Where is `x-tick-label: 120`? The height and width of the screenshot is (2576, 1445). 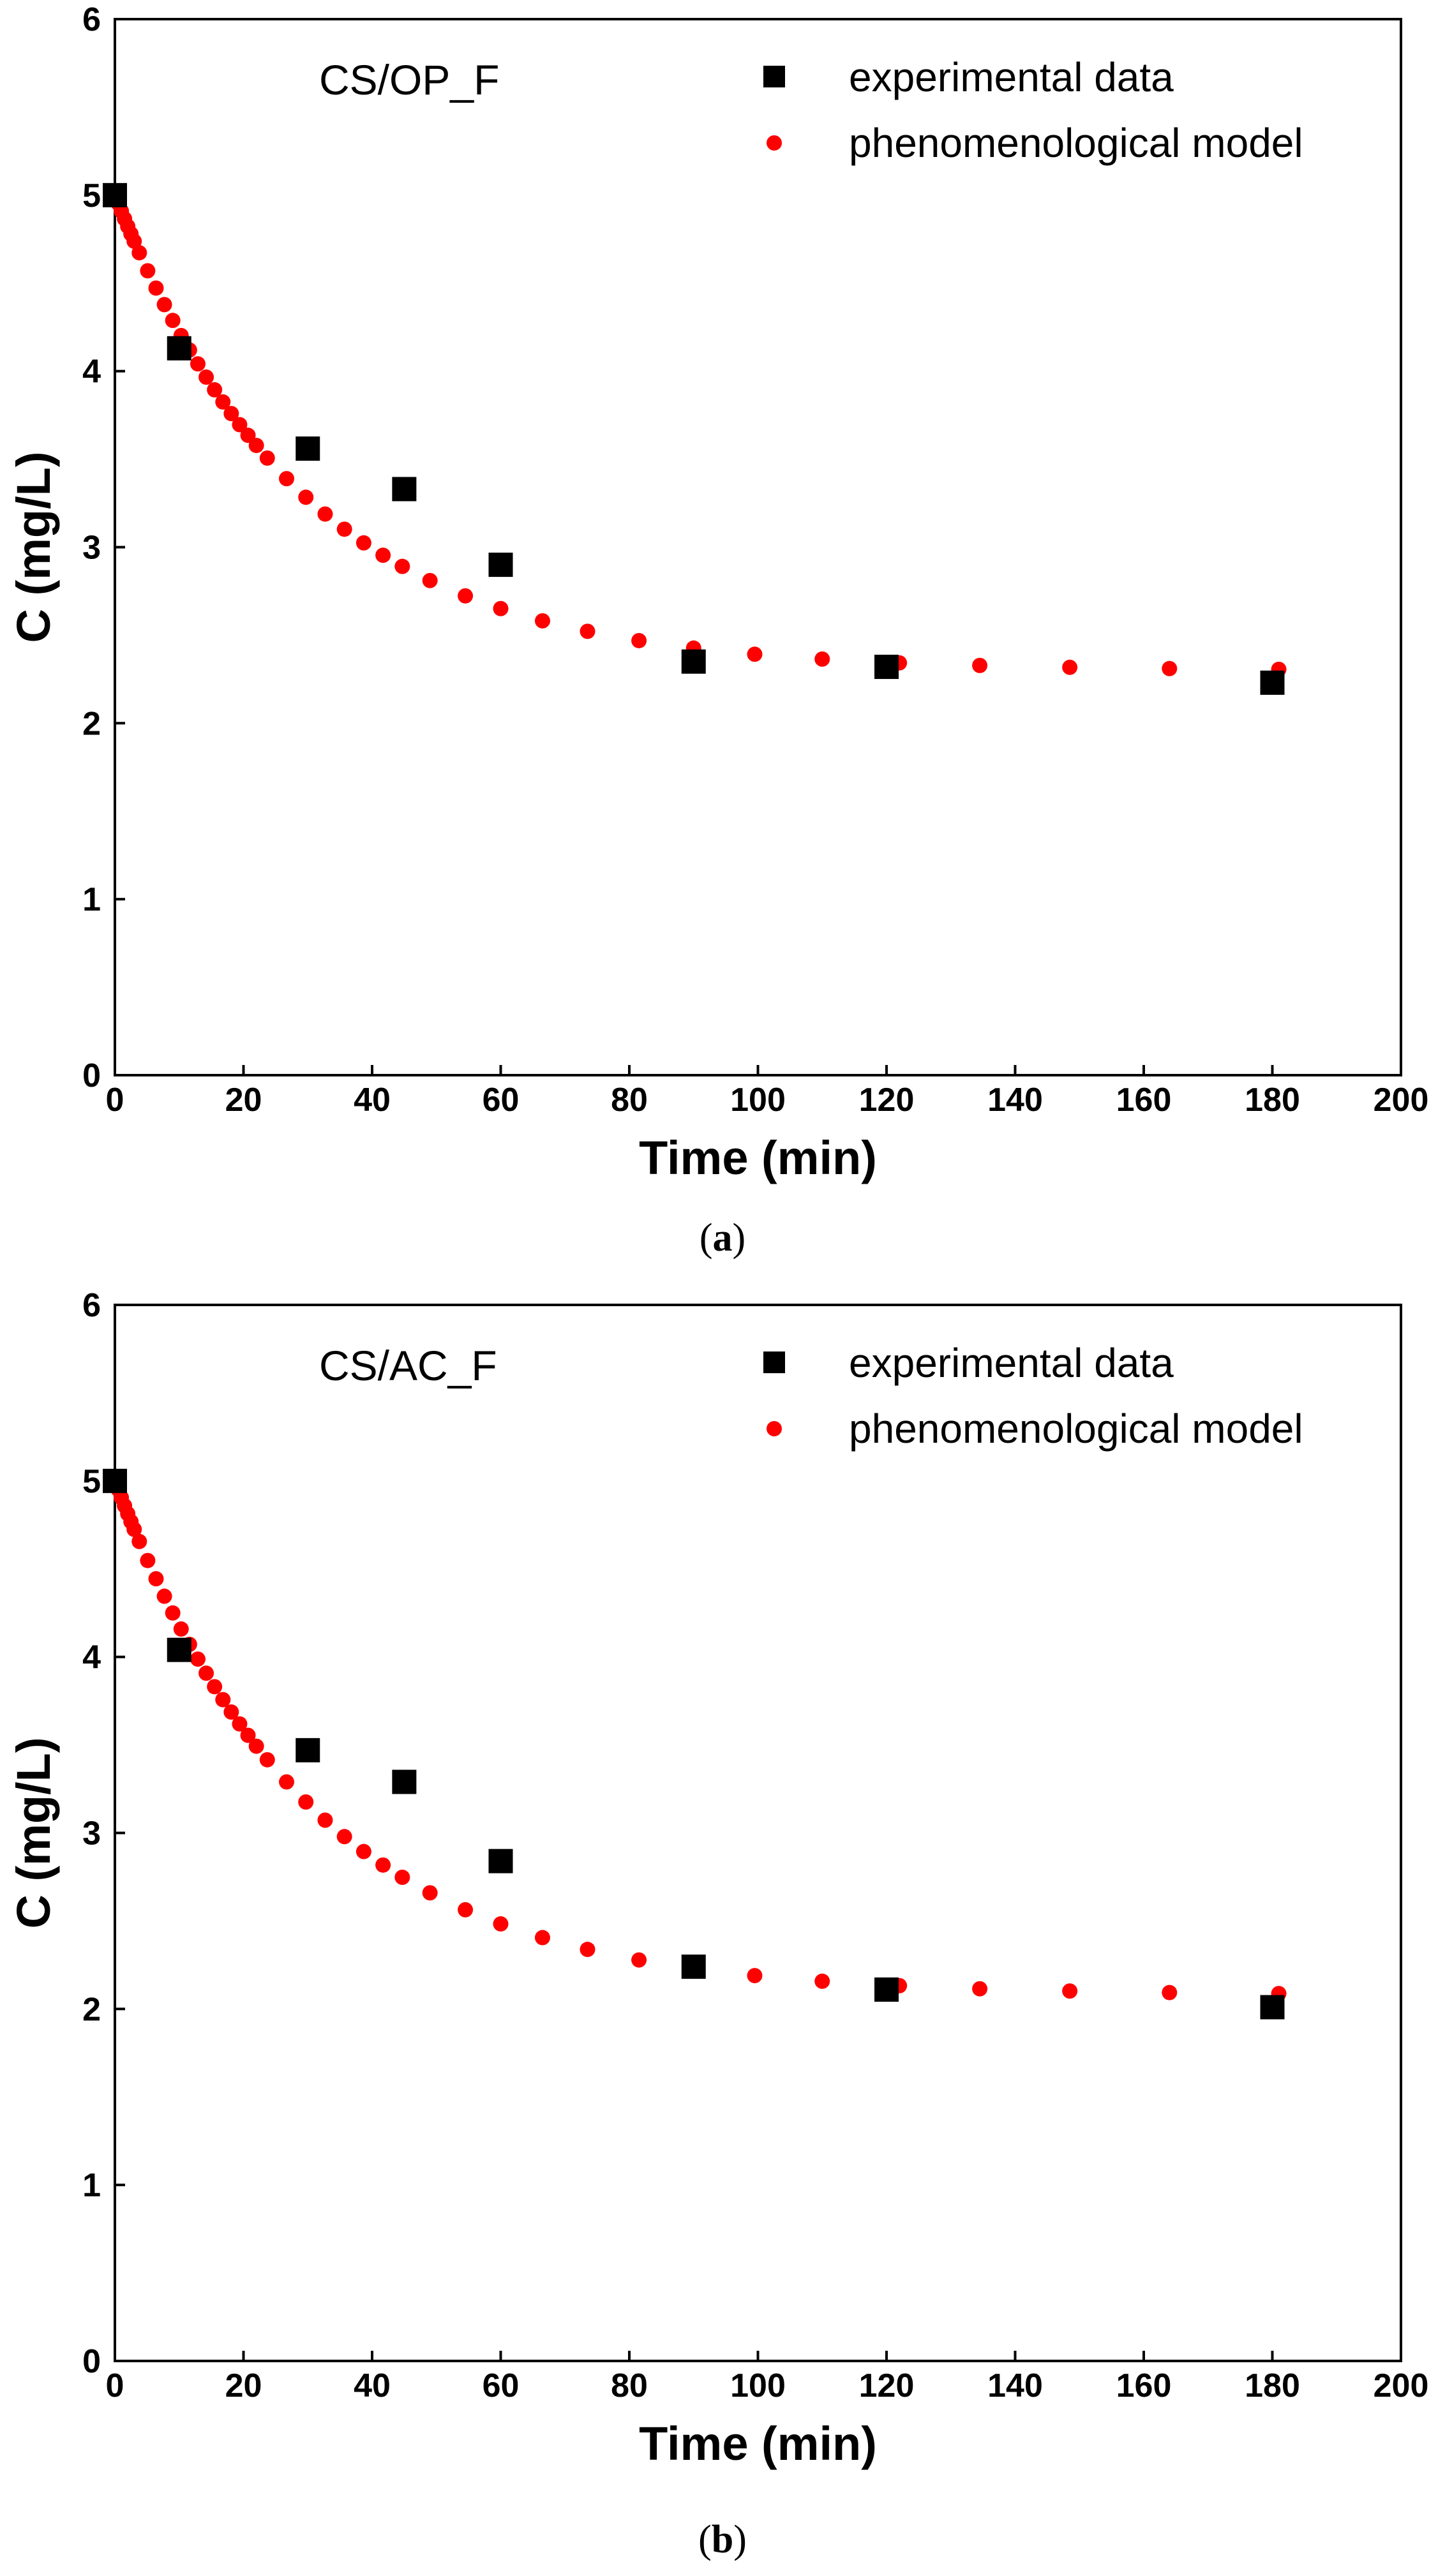
x-tick-label: 120 is located at coordinates (887, 1100).